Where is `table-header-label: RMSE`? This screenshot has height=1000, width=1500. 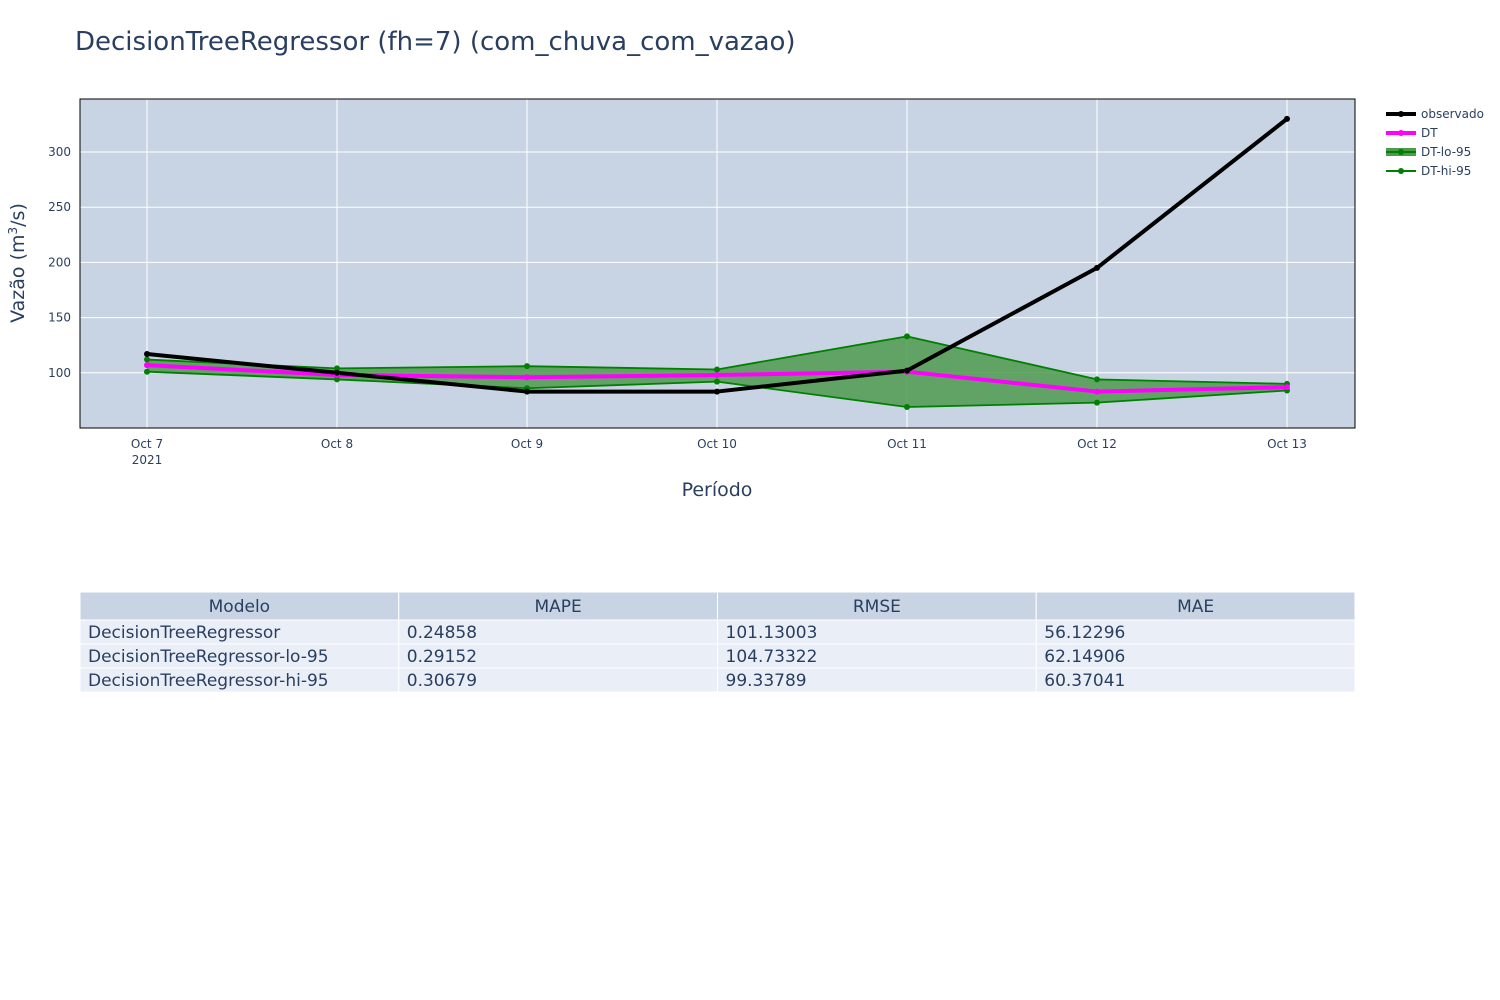 table-header-label: RMSE is located at coordinates (877, 607).